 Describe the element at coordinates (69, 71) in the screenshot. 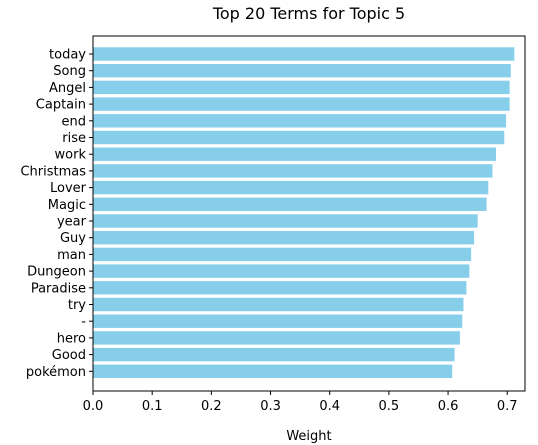

I see `y-tick-label-1: Song` at that location.